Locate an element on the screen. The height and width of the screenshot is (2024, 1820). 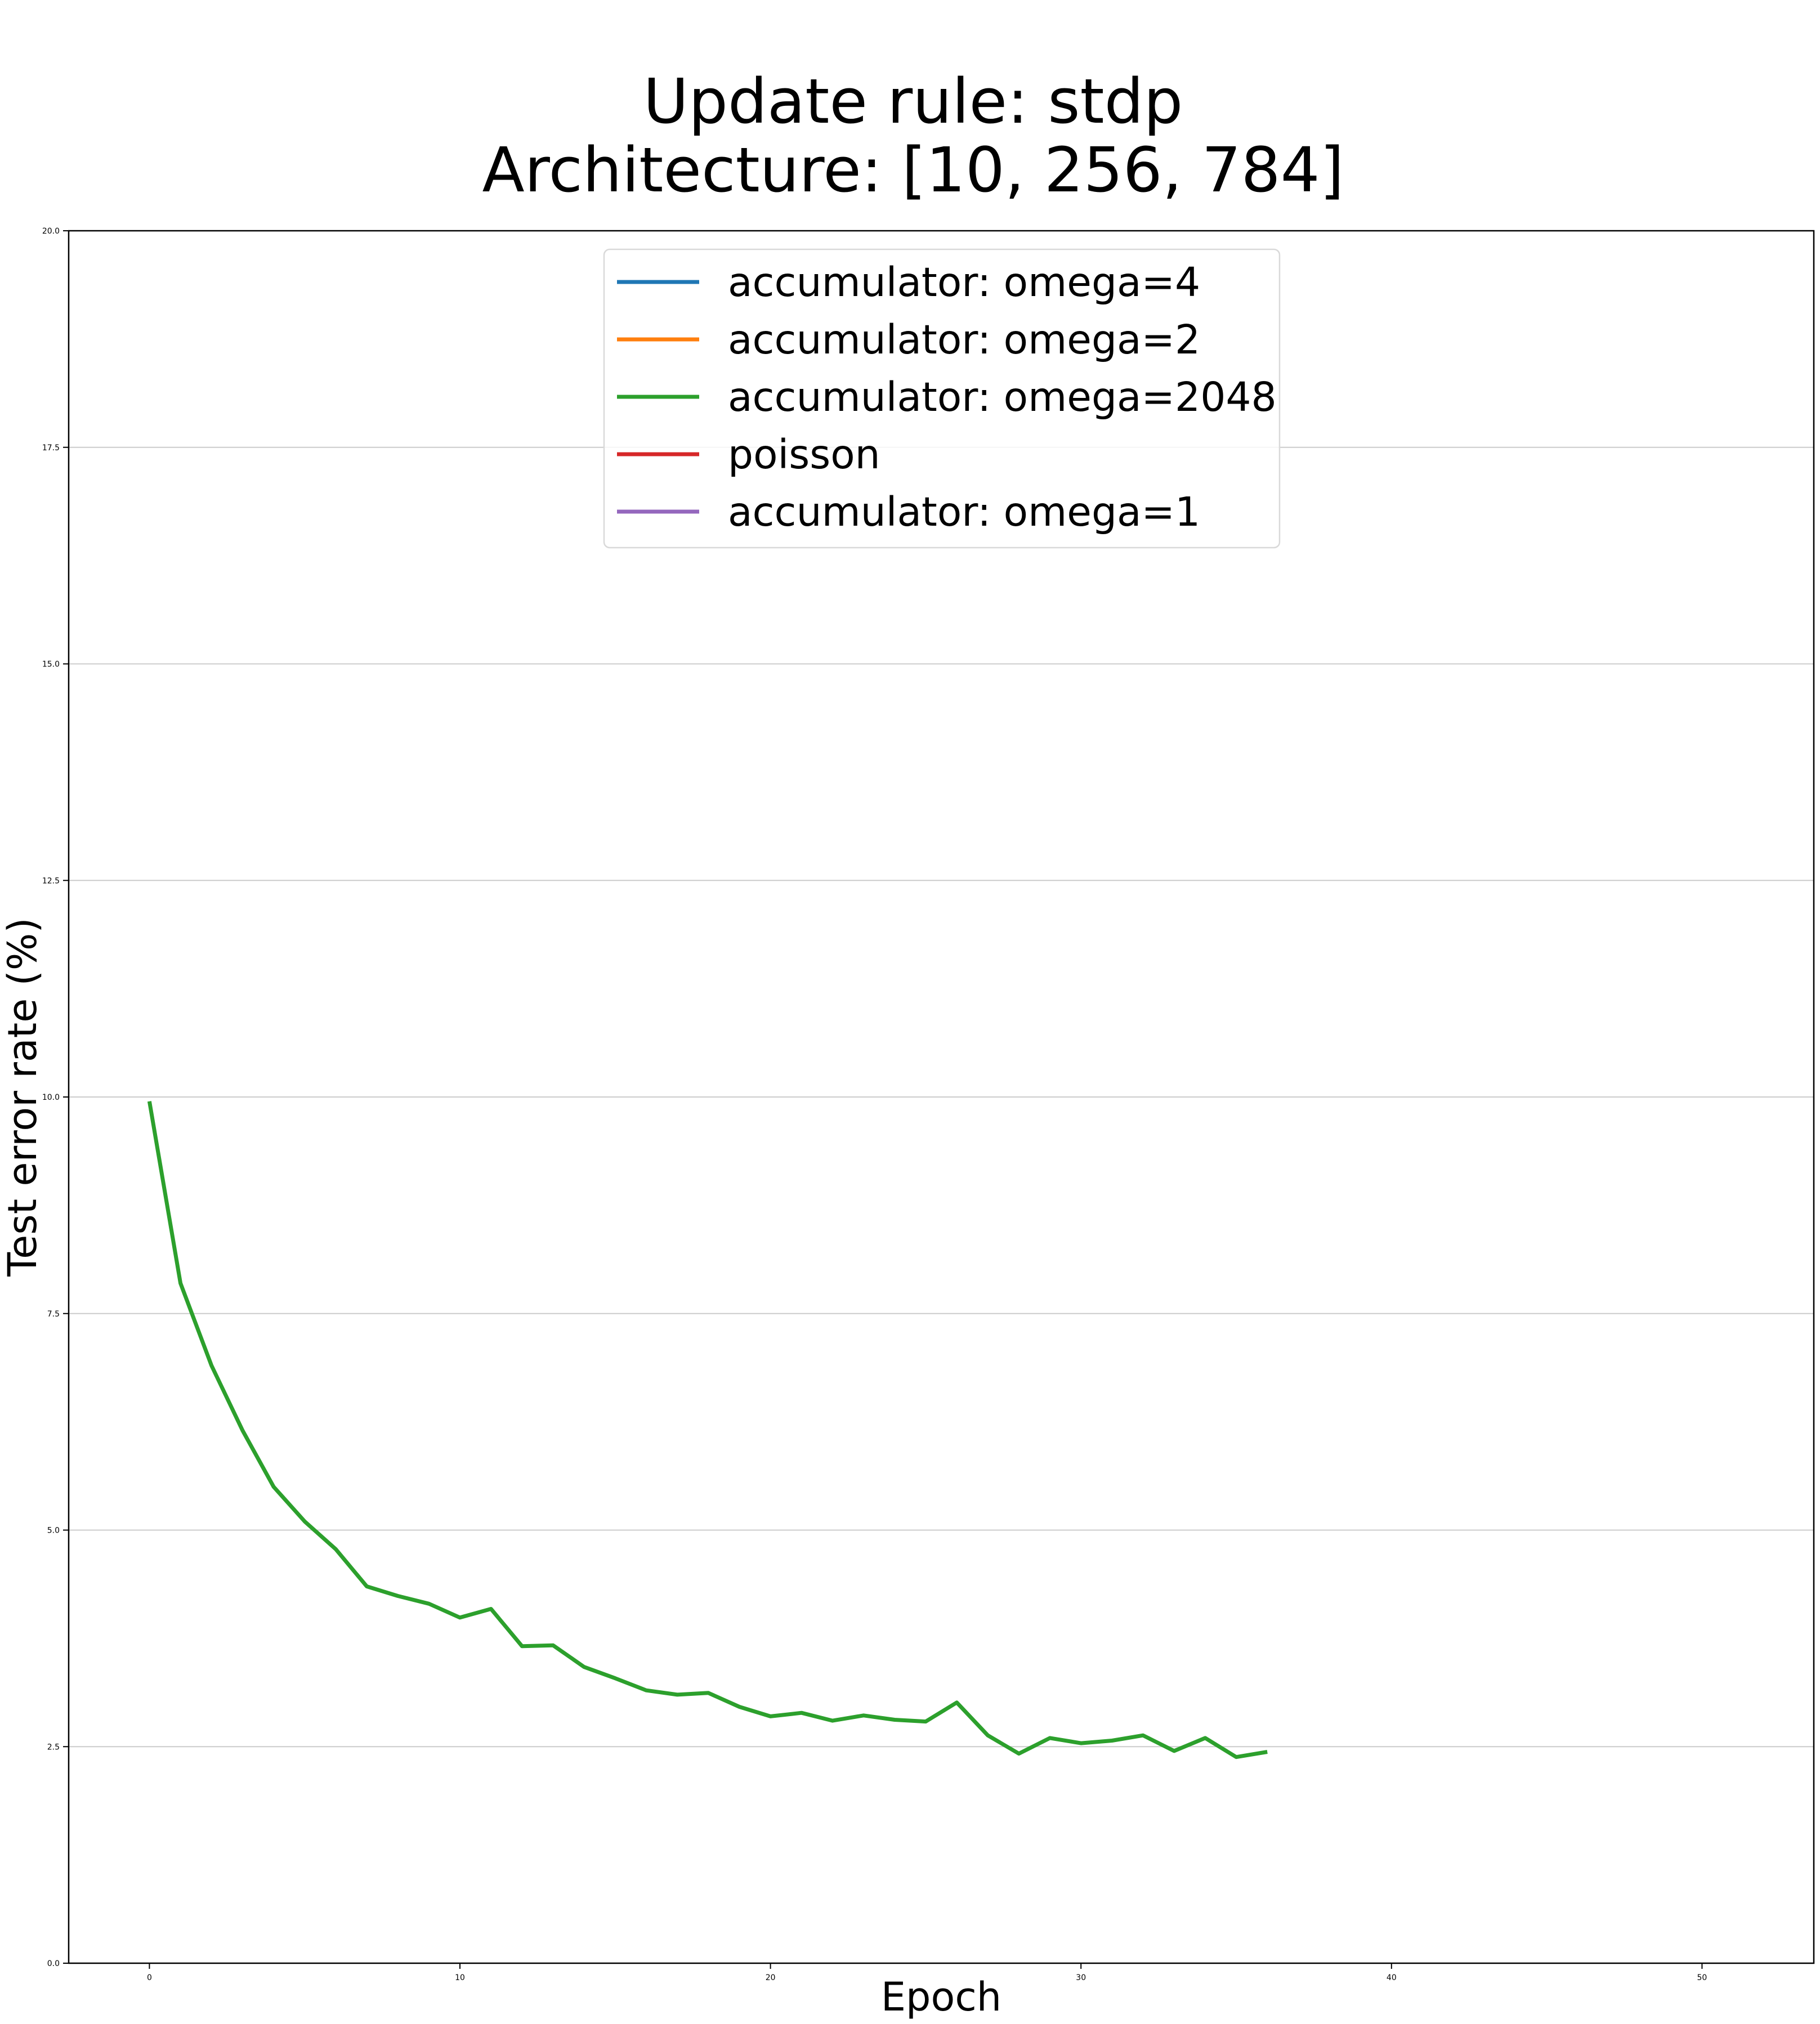
y-axis-label: Test error rate (%) is located at coordinates (23, 1097).